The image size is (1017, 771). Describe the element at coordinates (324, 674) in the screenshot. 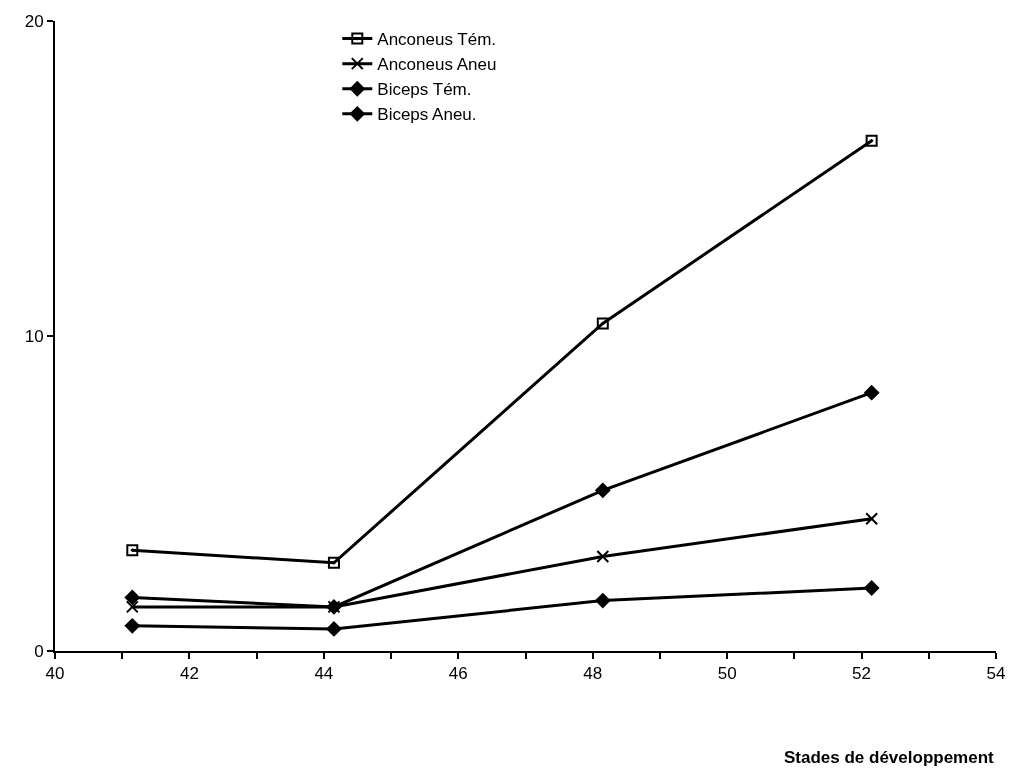

I see `x-tick-label: 44` at that location.